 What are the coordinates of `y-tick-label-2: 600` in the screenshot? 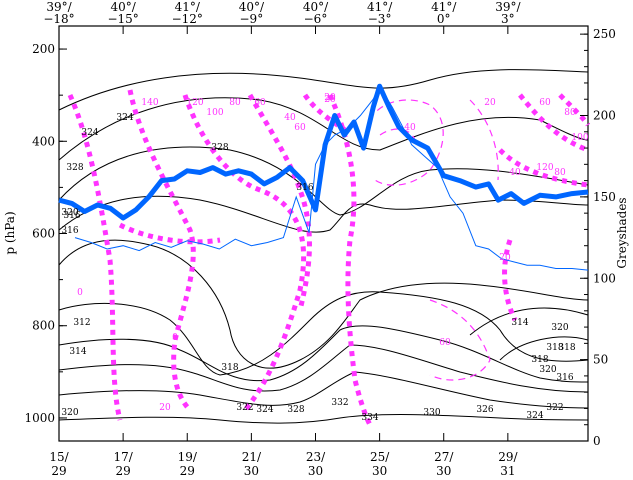 It's located at (43, 234).